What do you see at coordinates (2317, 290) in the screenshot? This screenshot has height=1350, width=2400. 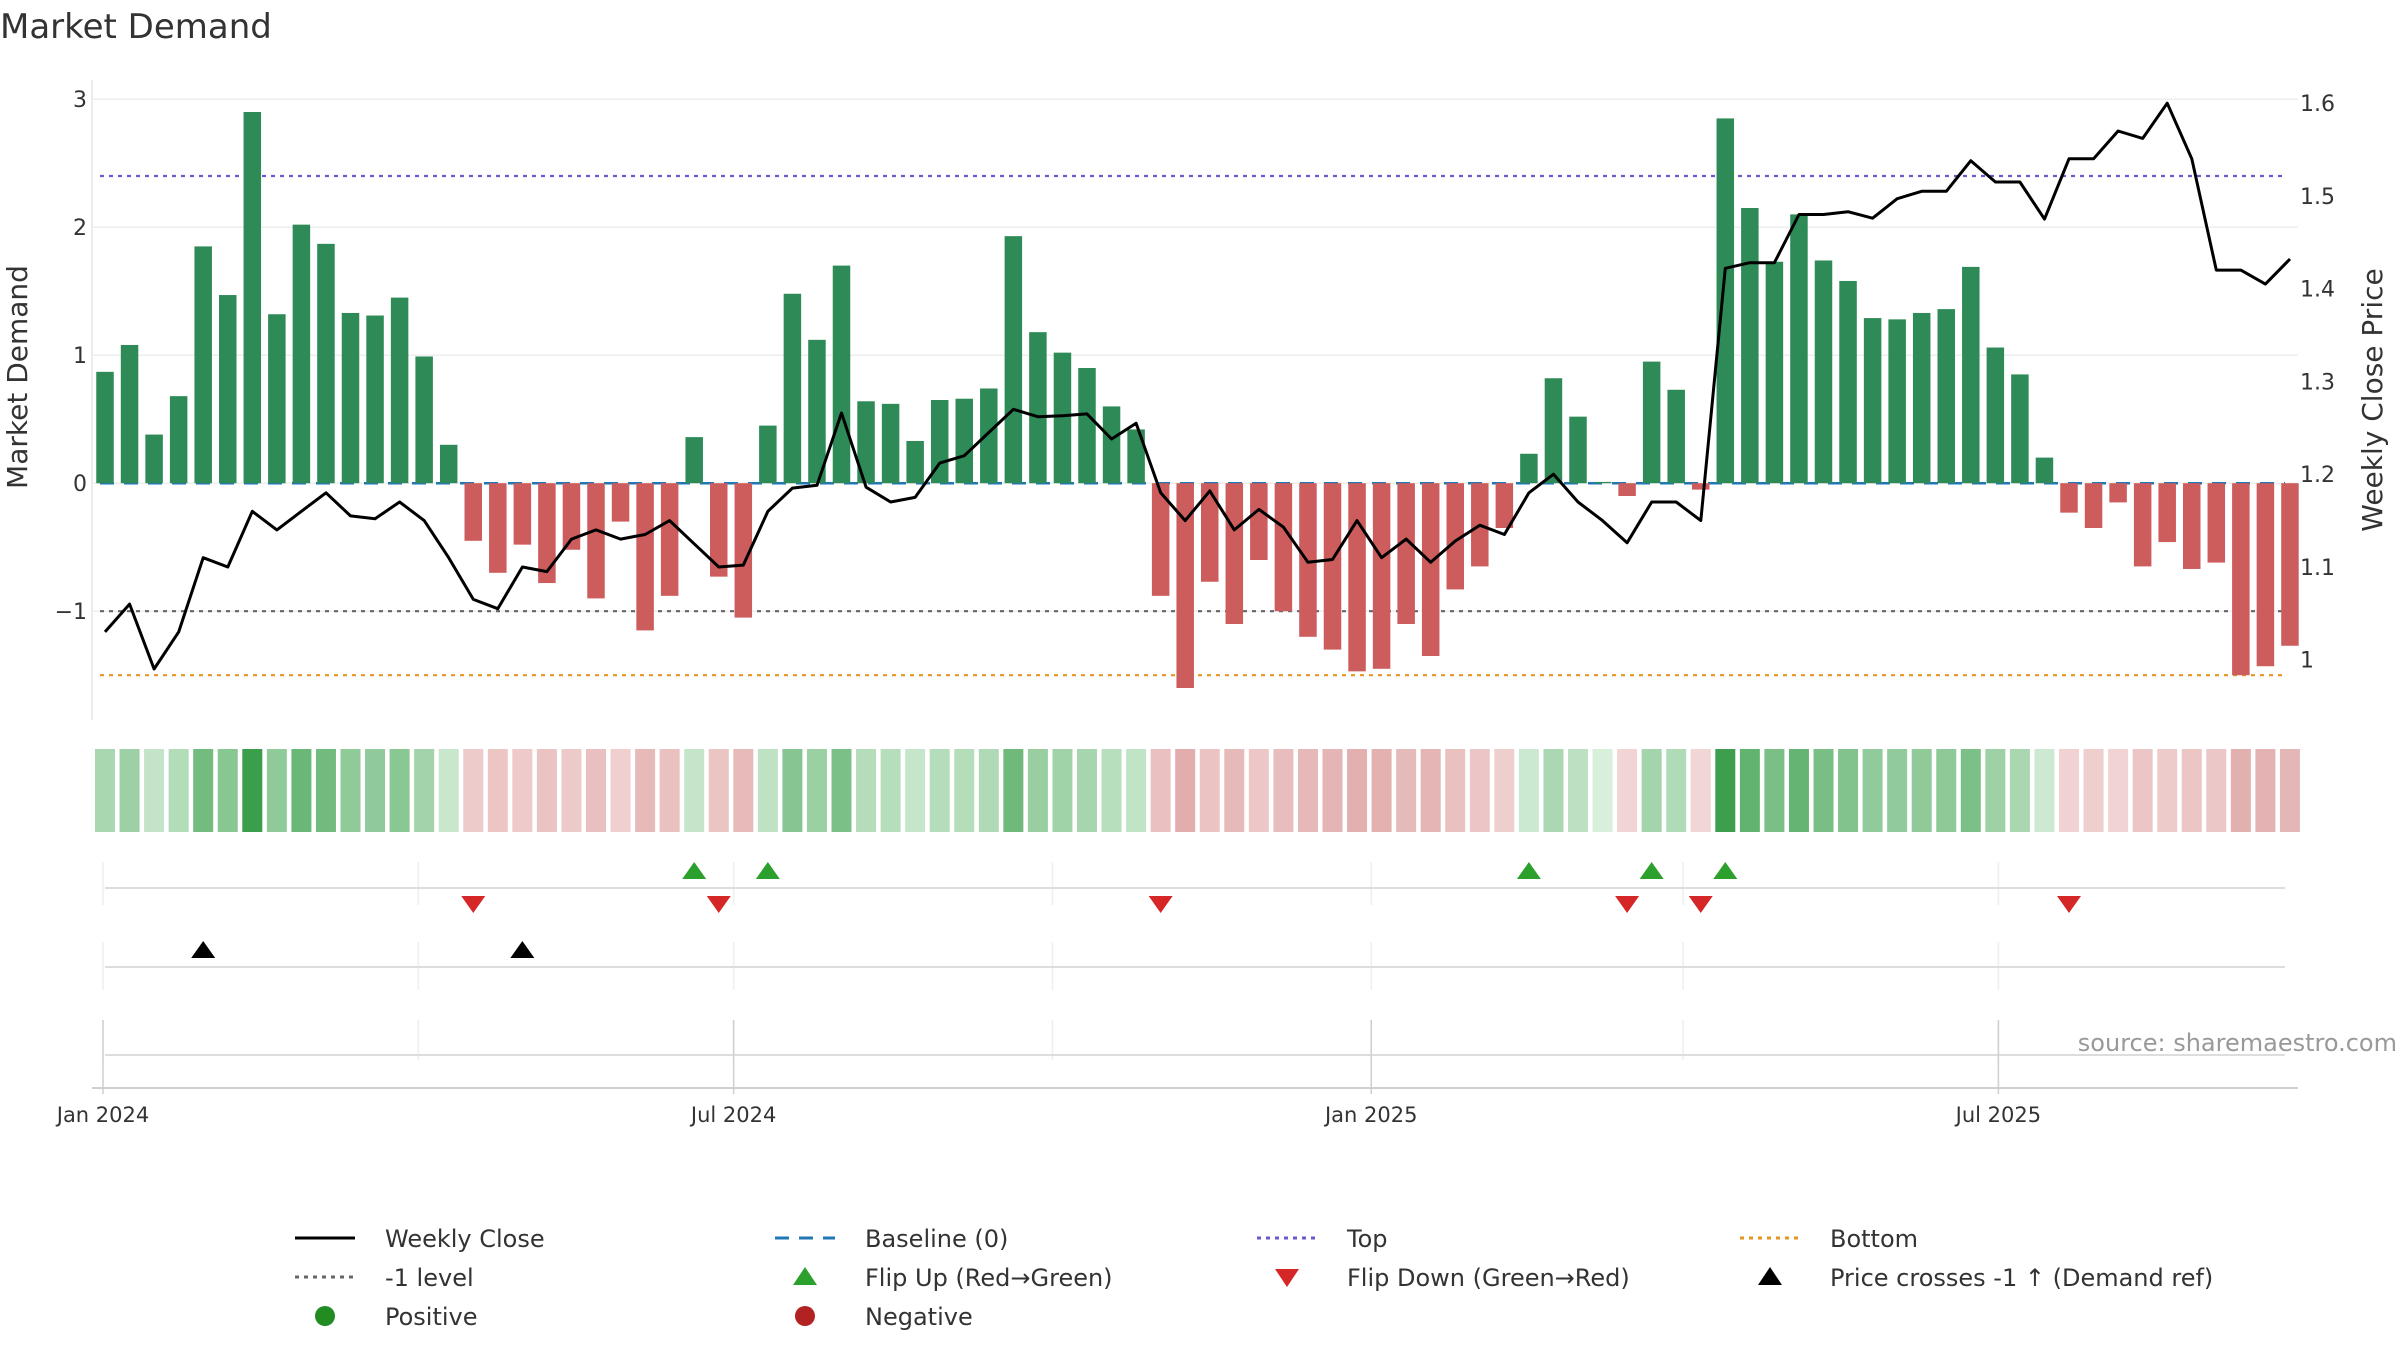 I see `y2-tick-label: 1.4` at bounding box center [2317, 290].